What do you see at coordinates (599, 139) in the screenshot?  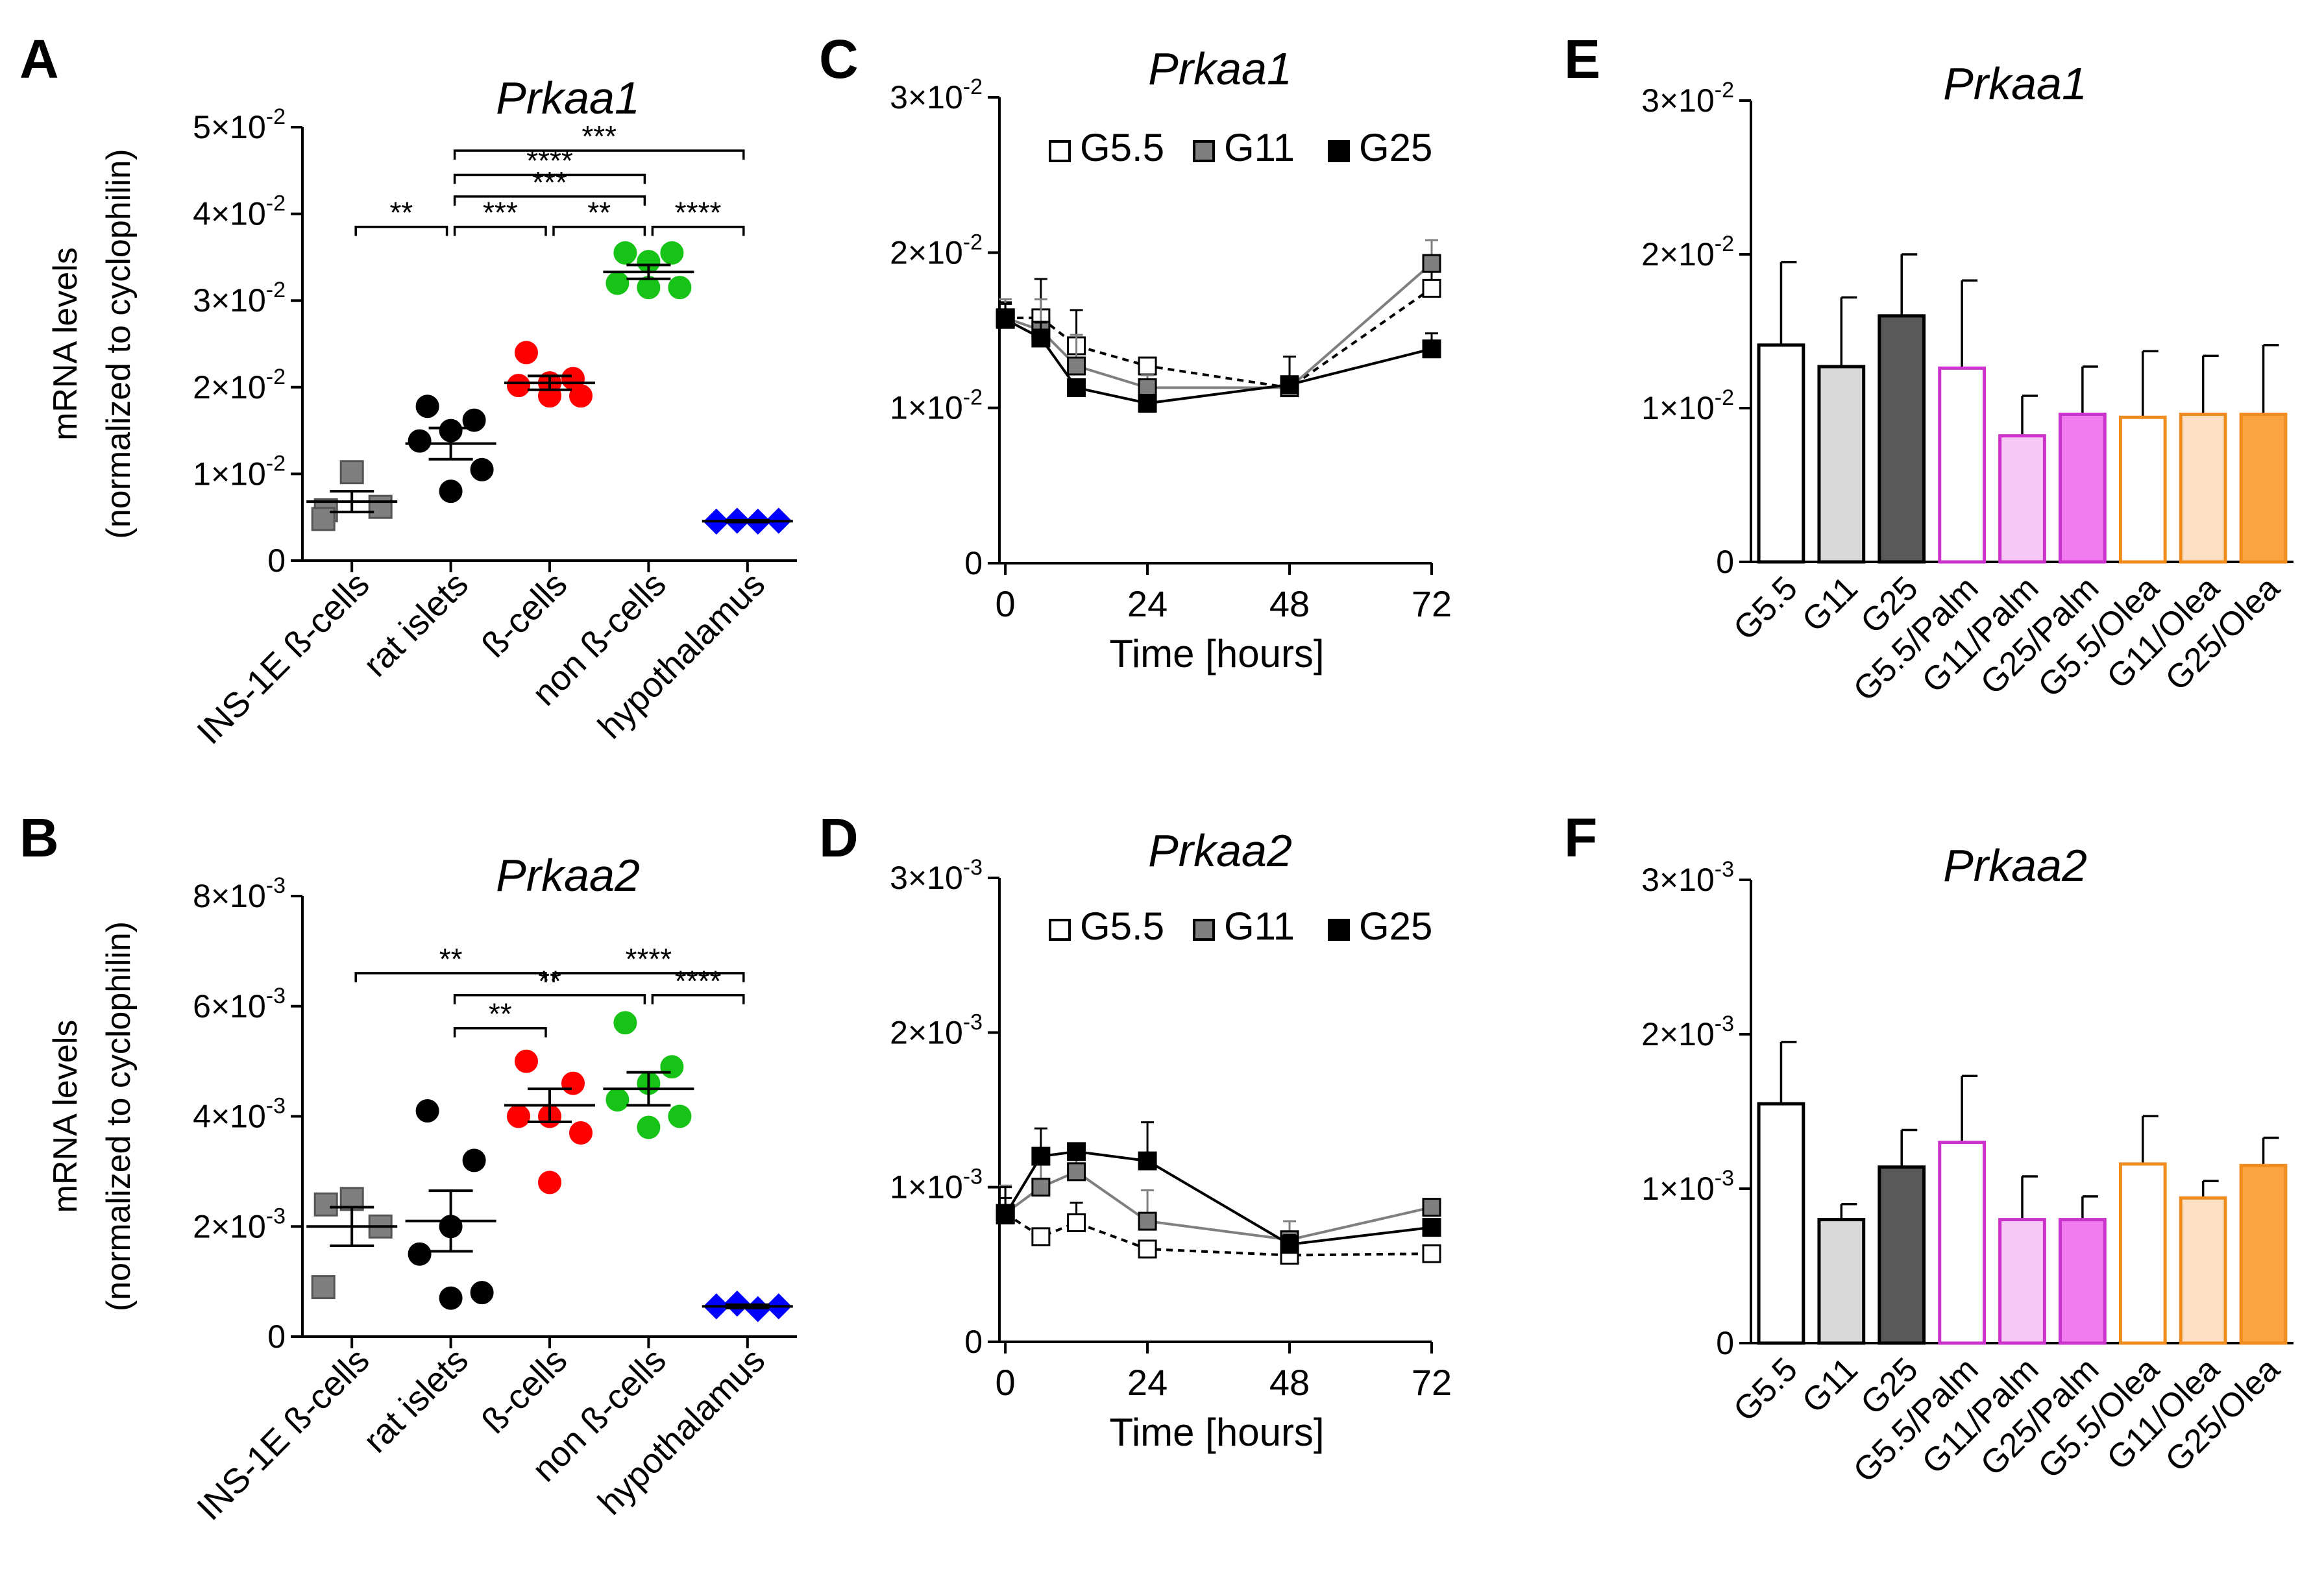 I see `significance-bracket: ***` at bounding box center [599, 139].